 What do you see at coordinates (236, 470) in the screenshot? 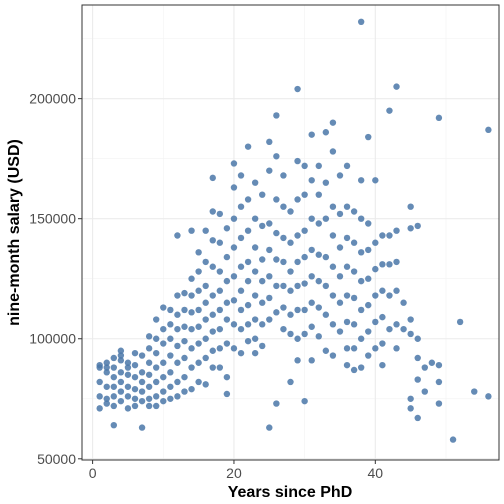
I see `x-axis: 0 20 40` at bounding box center [236, 470].